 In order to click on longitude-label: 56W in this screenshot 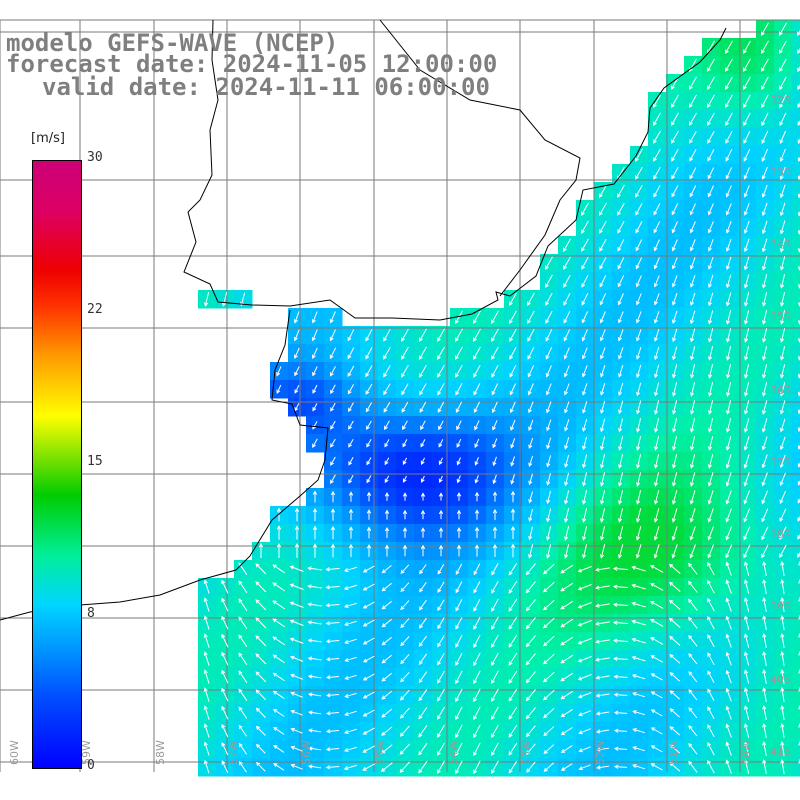, I will do `click(306, 752)`.